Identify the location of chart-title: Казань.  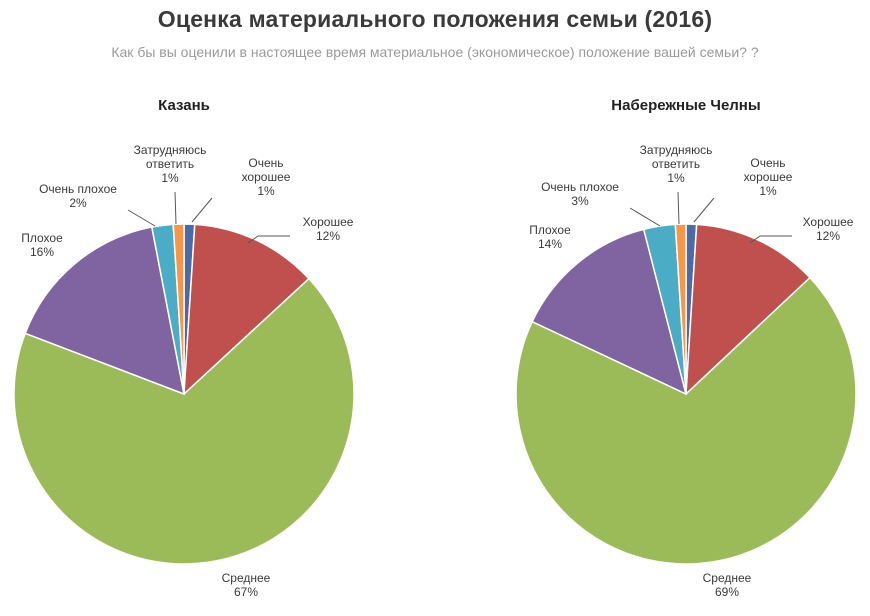
(184, 105).